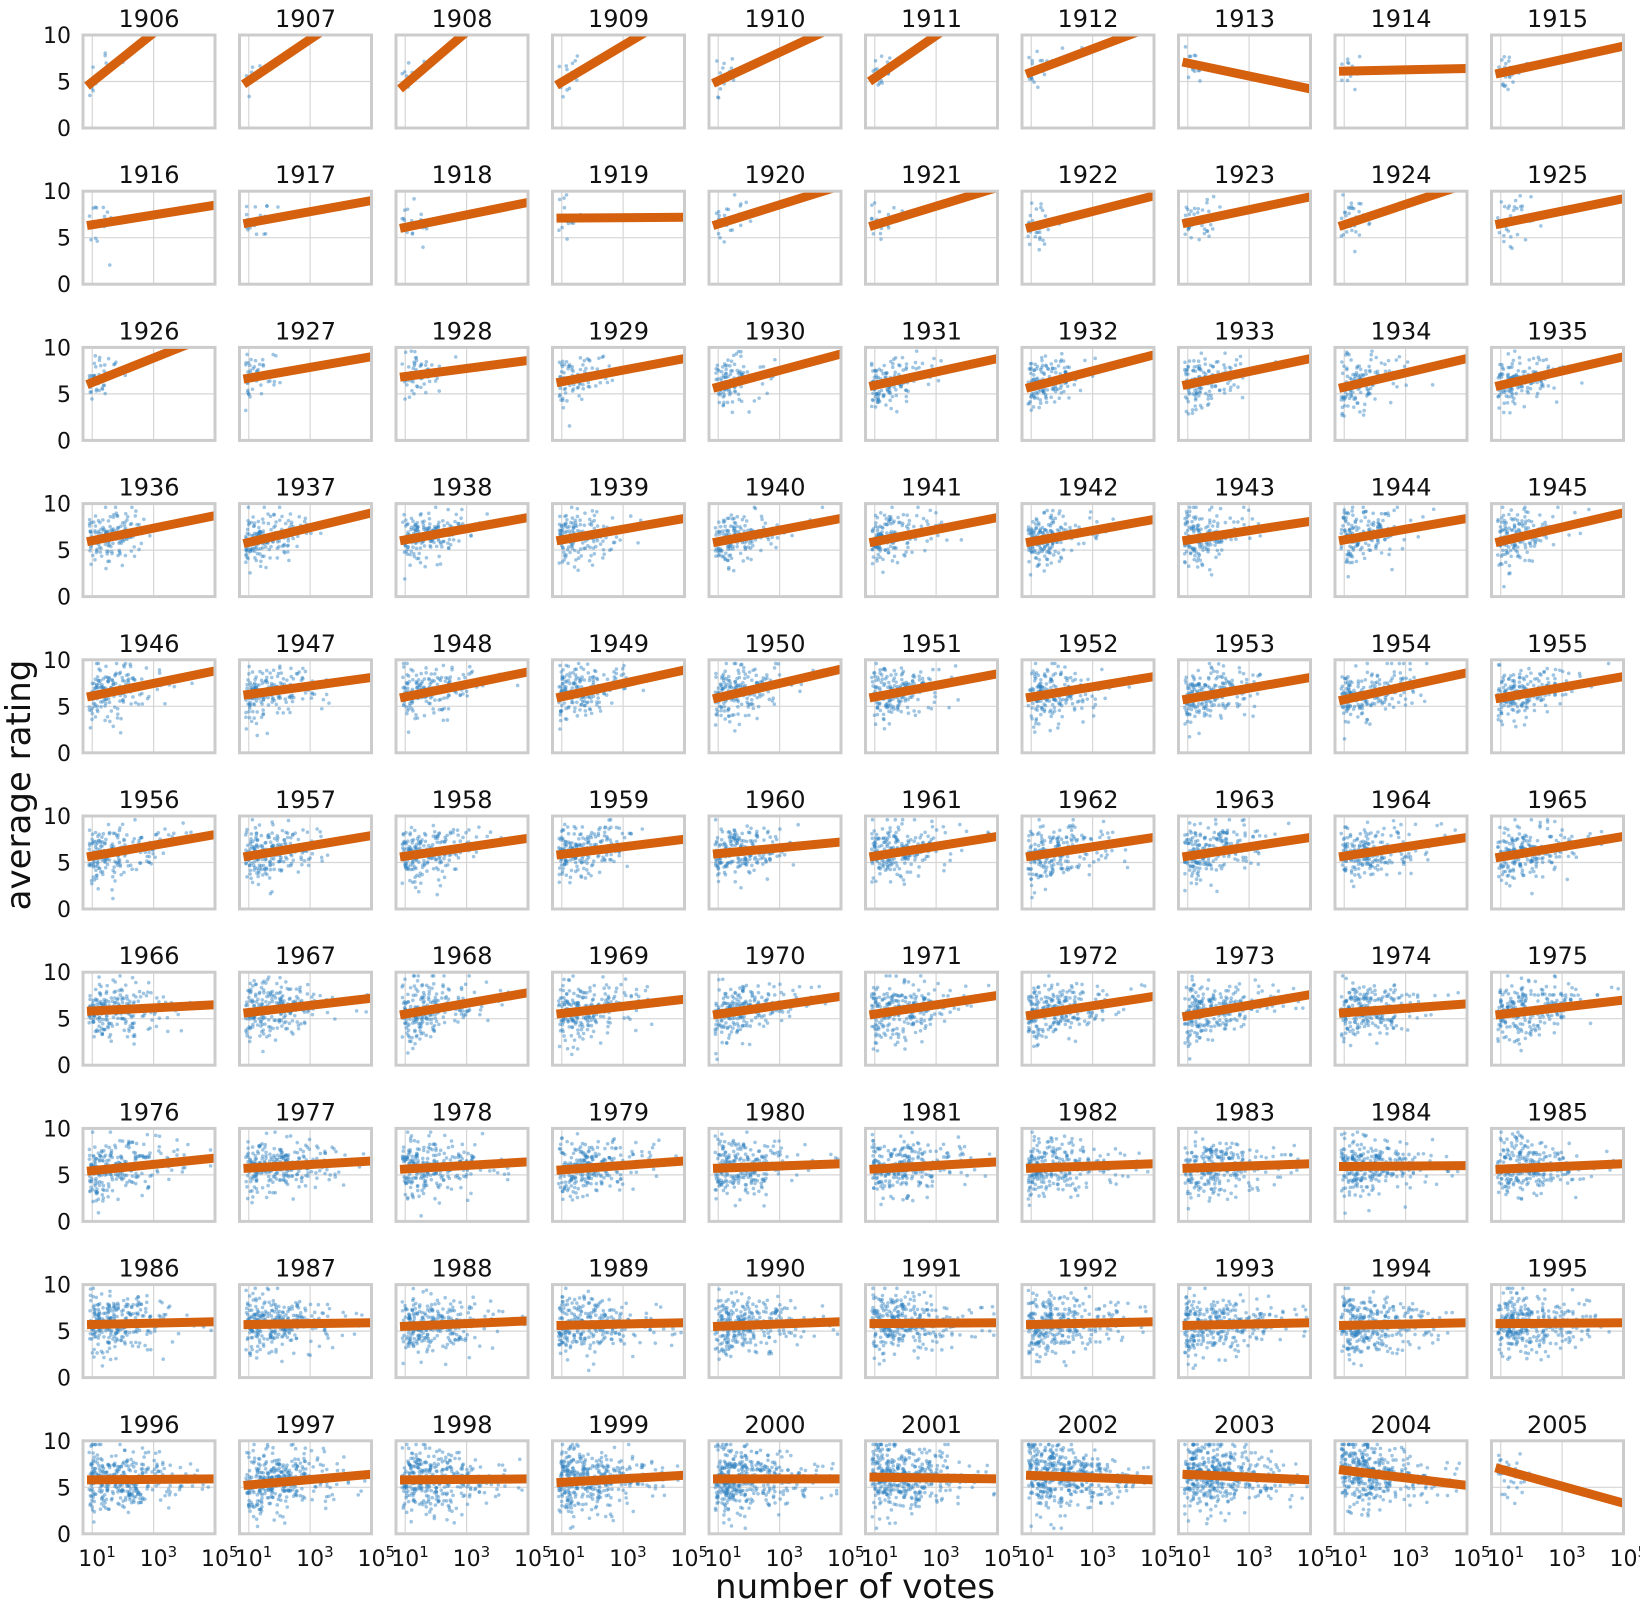  What do you see at coordinates (775, 379) in the screenshot?
I see `panel-1930: 1930` at bounding box center [775, 379].